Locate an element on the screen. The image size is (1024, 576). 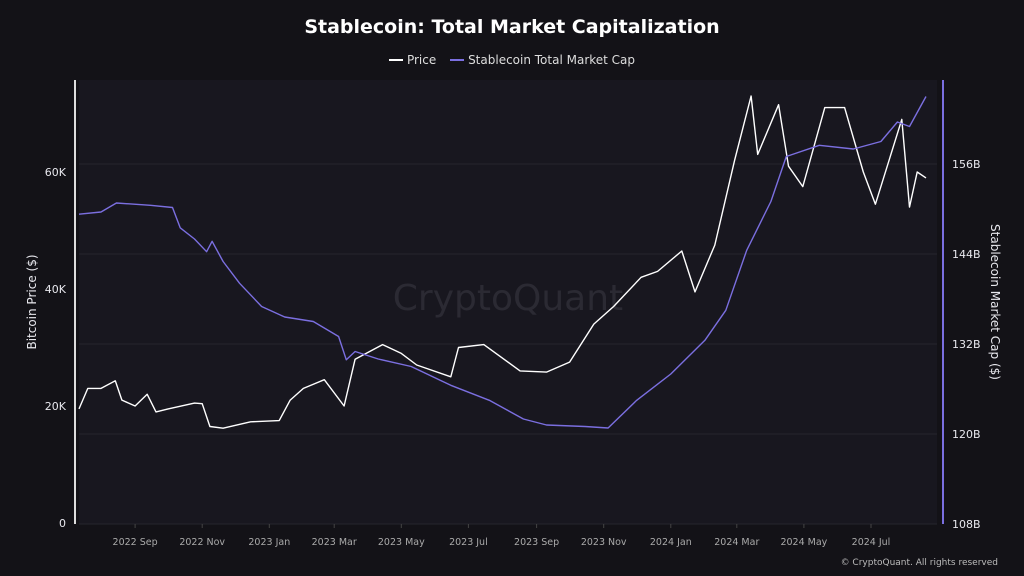
footer-copyright: © CryptoQuant. All rights reserved is located at coordinates (919, 563).